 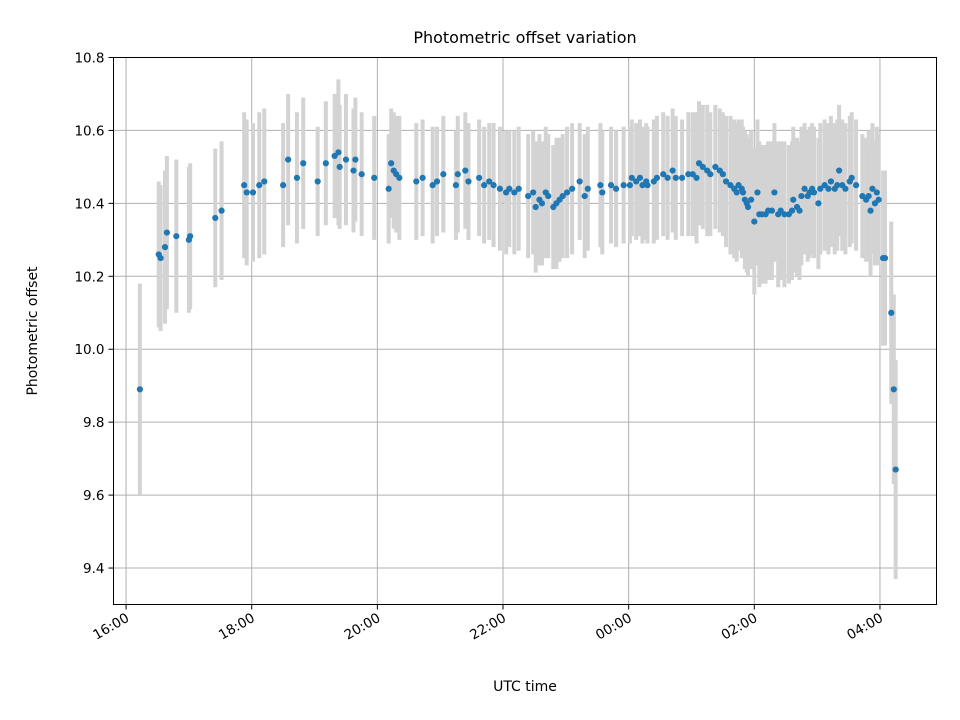 I want to click on y-tick-label: 9.4, so click(x=93, y=569).